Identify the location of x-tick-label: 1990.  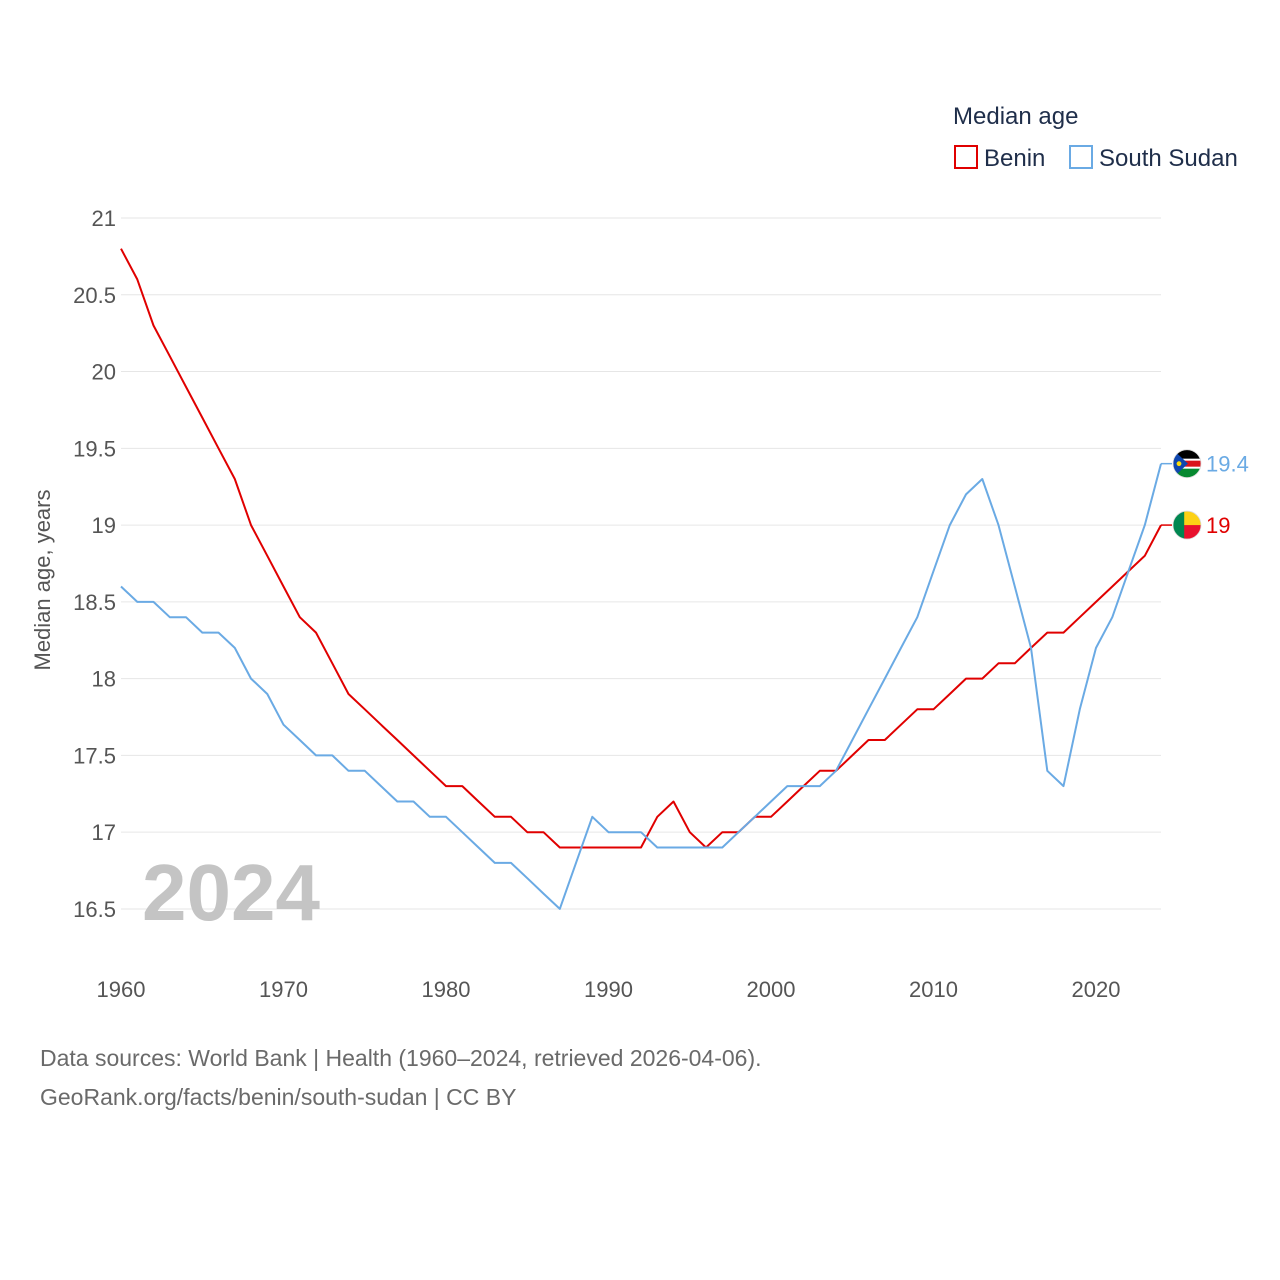
(608, 989).